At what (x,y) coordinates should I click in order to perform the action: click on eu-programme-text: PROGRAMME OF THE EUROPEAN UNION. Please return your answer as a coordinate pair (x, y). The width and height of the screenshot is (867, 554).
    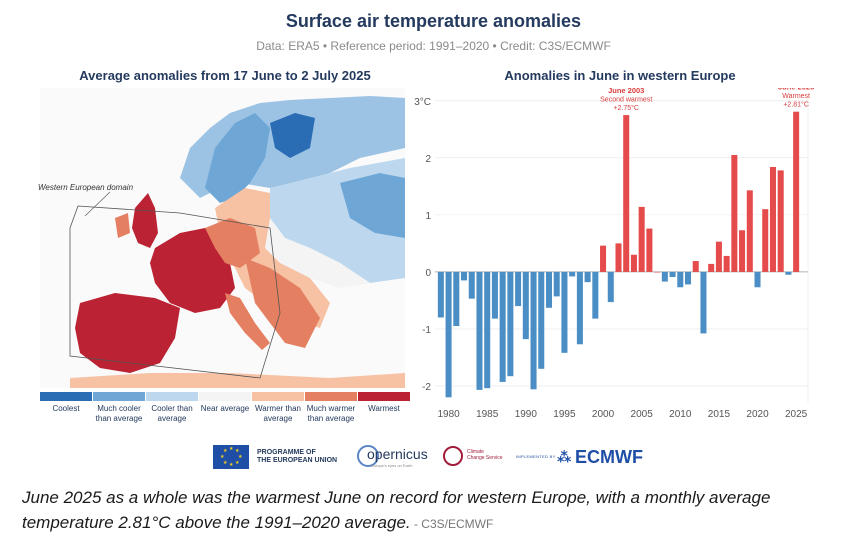
    Looking at the image, I should click on (307, 457).